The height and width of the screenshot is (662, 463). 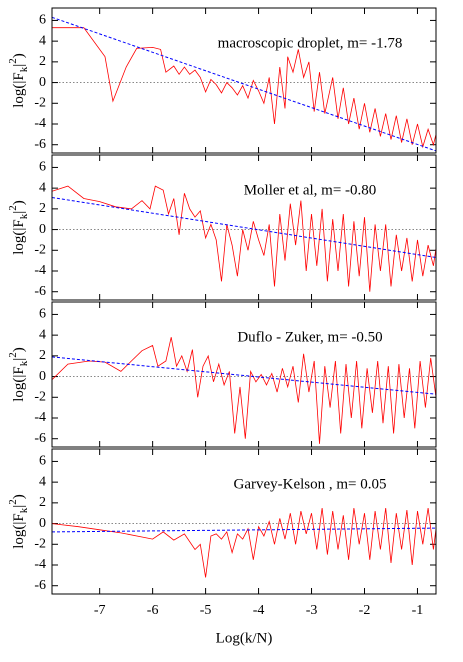 I want to click on x-tick-label: -4, so click(x=259, y=610).